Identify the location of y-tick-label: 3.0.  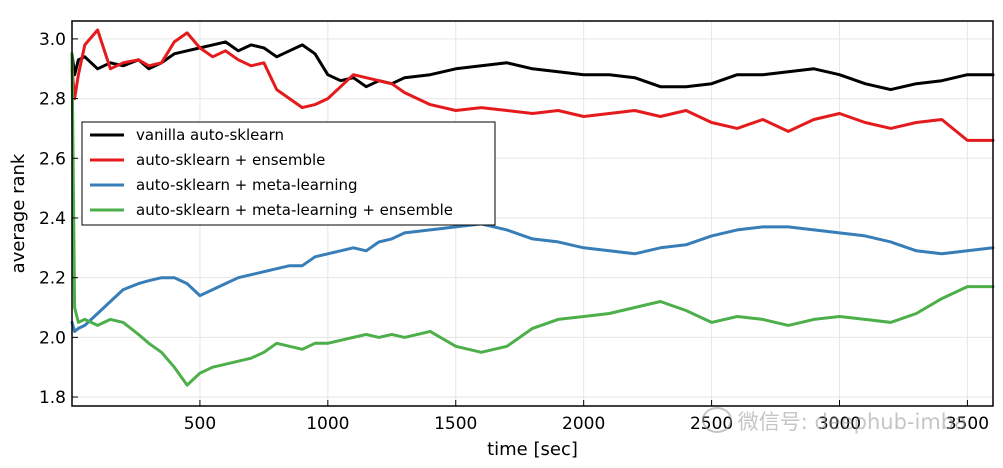
(52, 40).